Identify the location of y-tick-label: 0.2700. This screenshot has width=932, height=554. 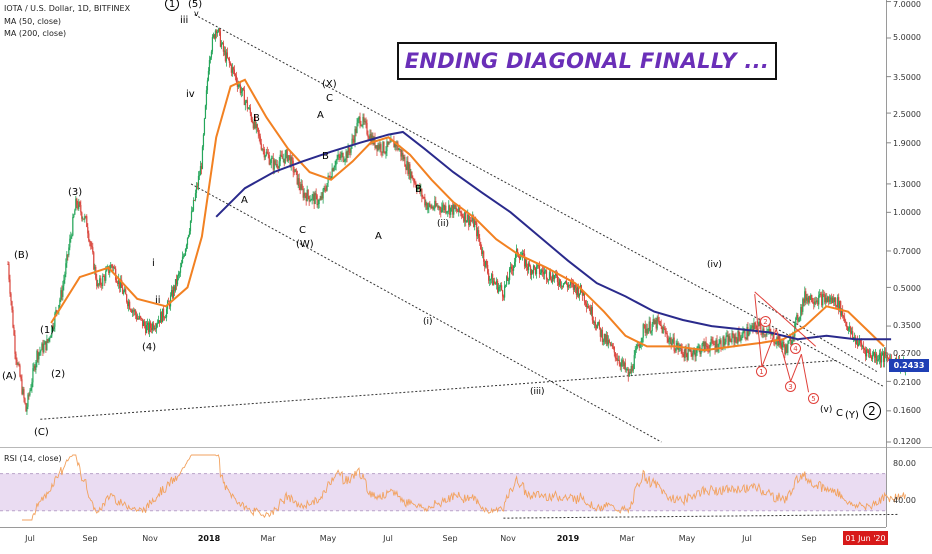
(907, 353).